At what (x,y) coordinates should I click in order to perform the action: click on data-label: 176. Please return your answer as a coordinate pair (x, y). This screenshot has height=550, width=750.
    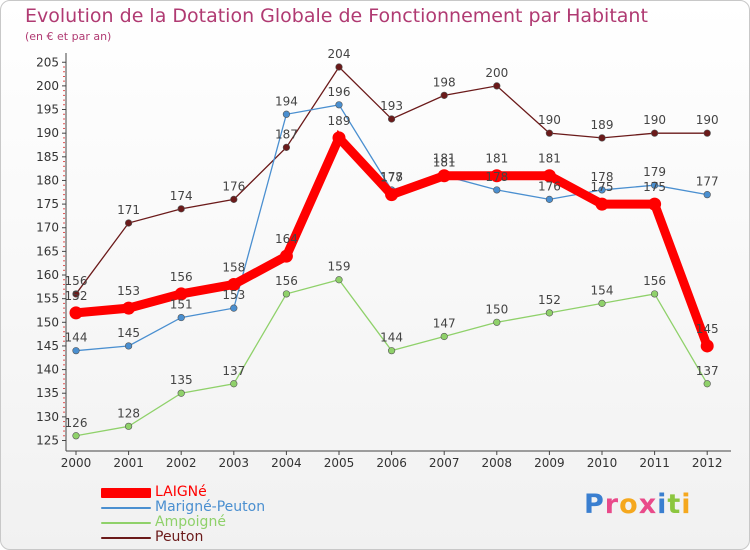
    Looking at the image, I should click on (233, 186).